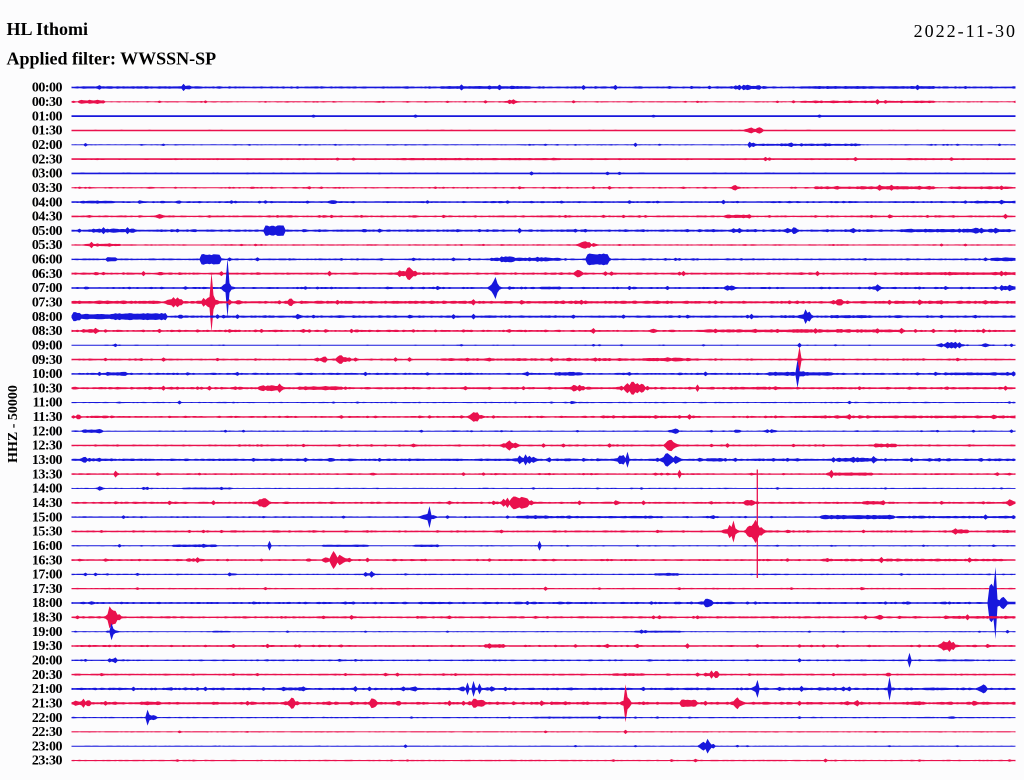  I want to click on svg-text: 15:30, so click(47, 532).